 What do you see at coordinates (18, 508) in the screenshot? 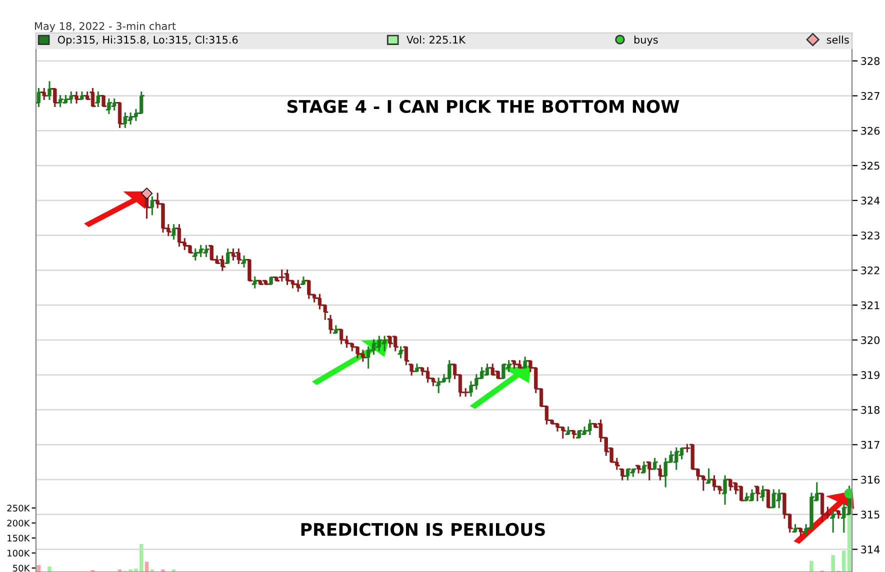
I see `y2-tick-label: 250K` at bounding box center [18, 508].